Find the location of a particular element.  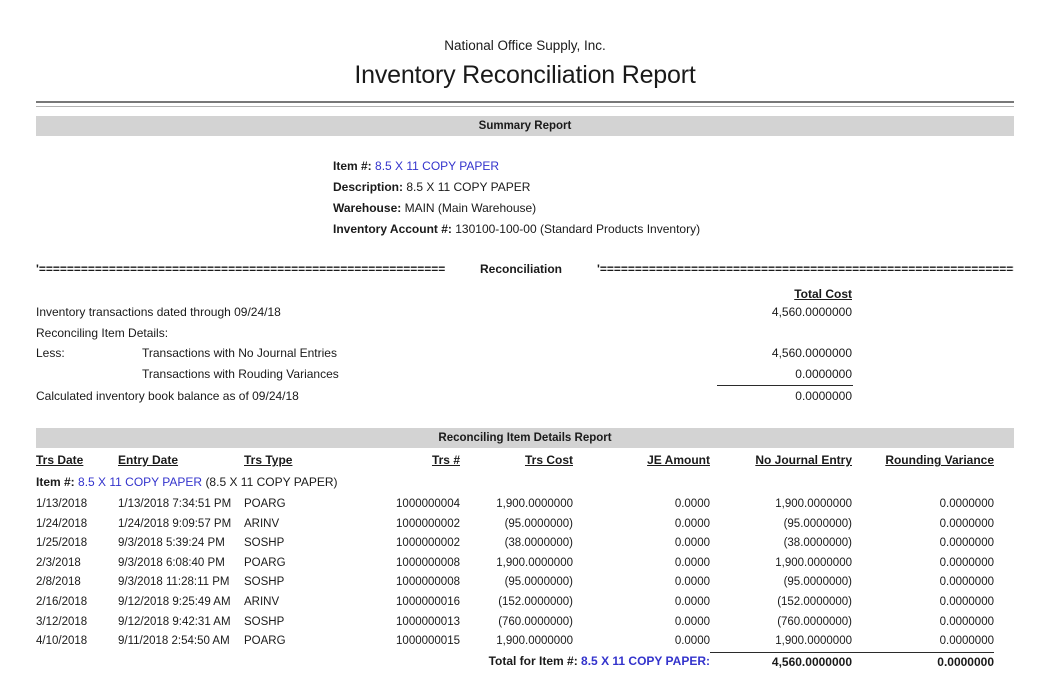

field-label: Inventory Account #: is located at coordinates (392, 229).